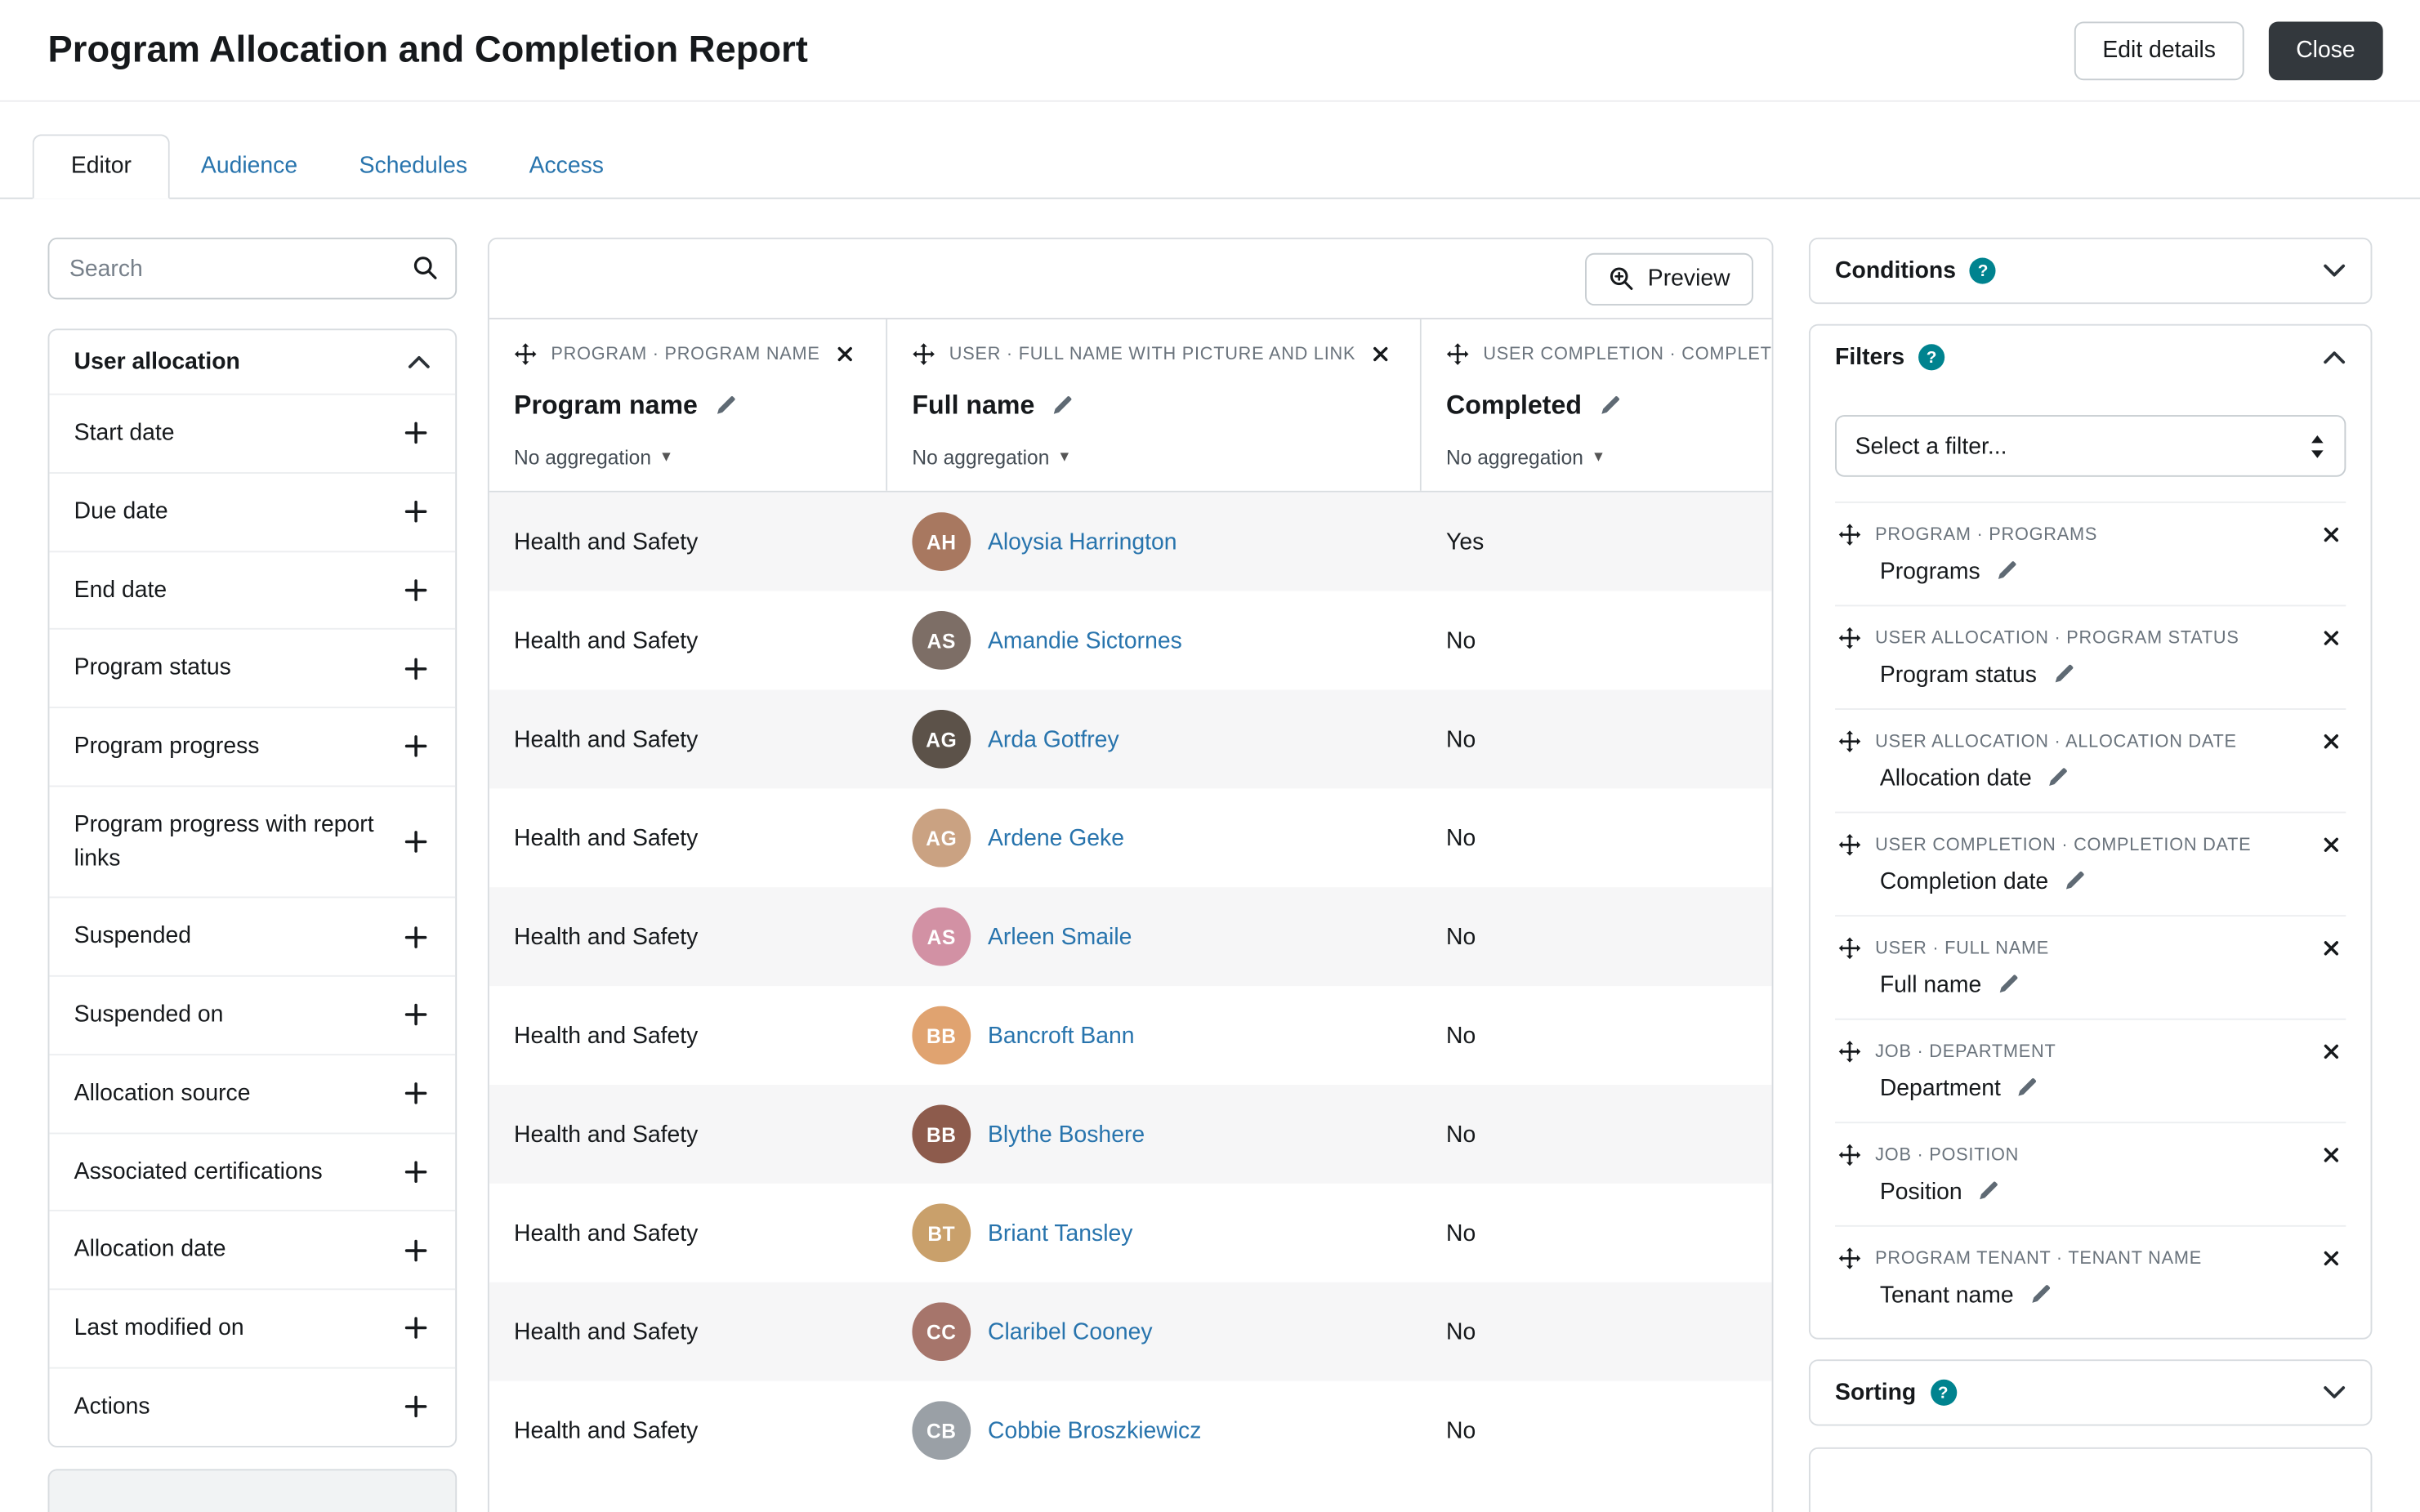 The height and width of the screenshot is (1512, 2420). I want to click on chevron-up-icon, so click(2334, 357).